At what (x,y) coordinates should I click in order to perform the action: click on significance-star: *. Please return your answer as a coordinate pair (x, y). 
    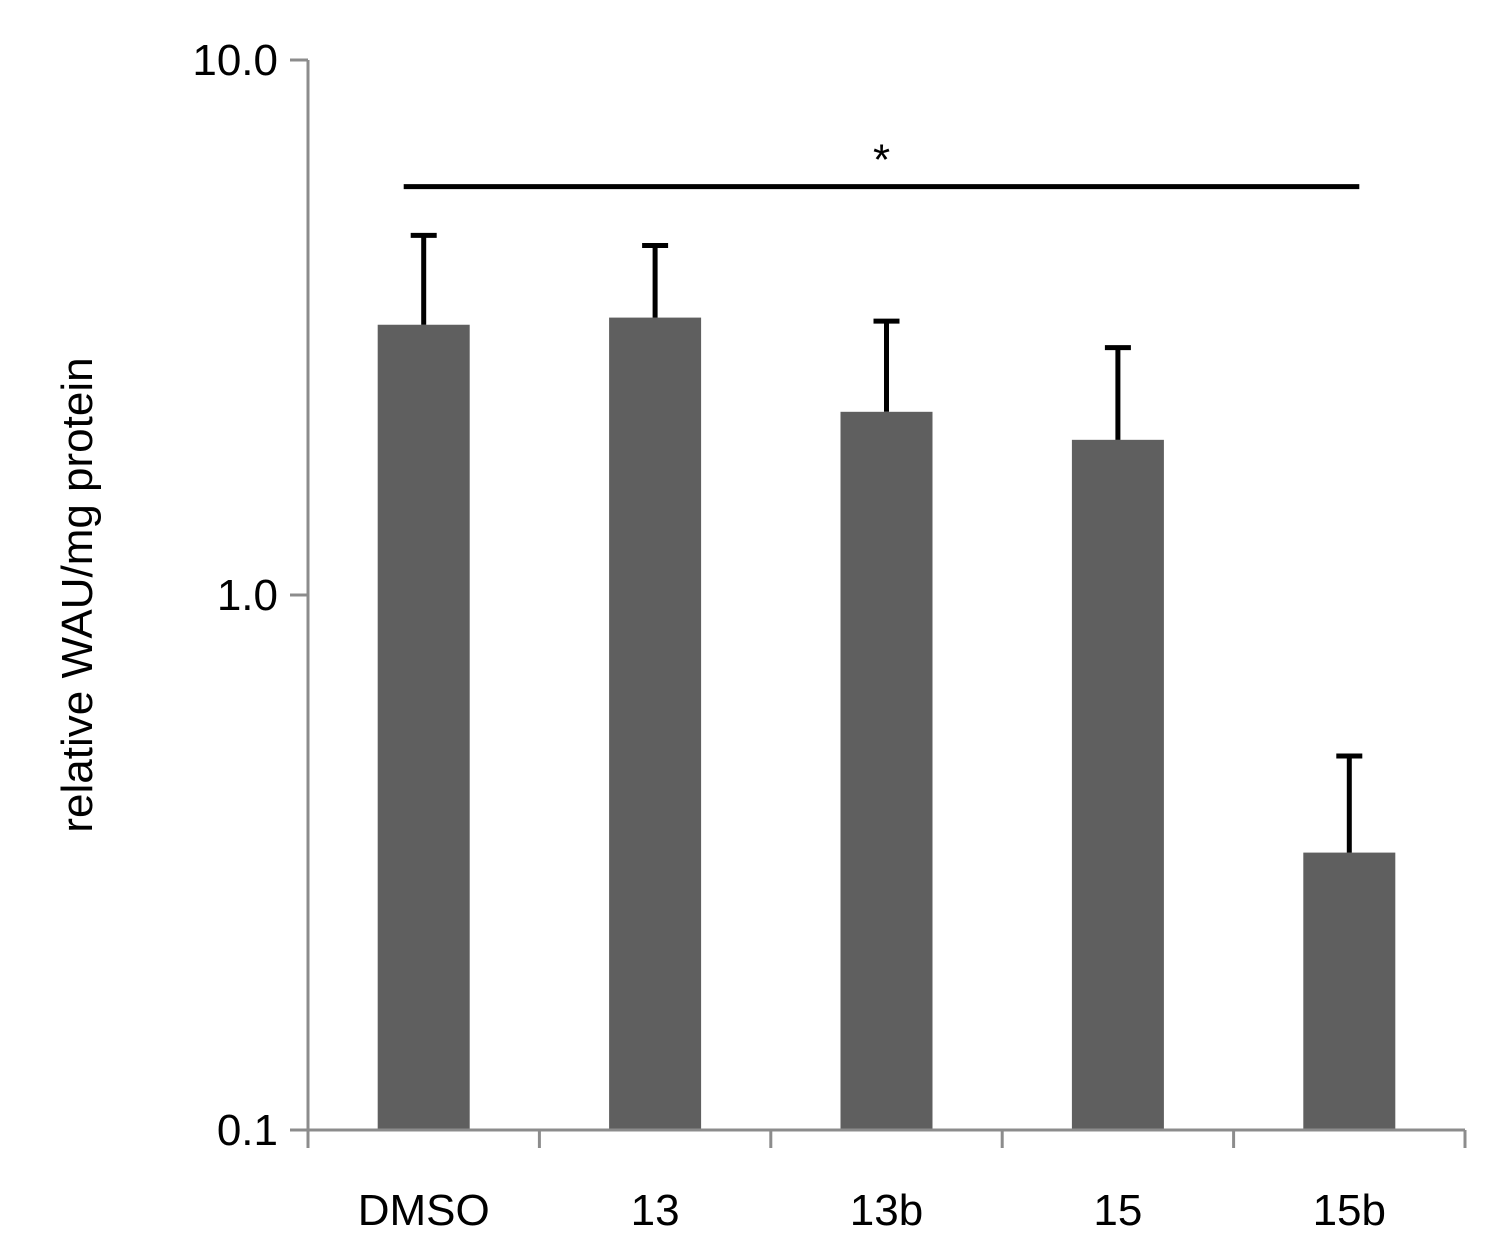
    Looking at the image, I should click on (881, 160).